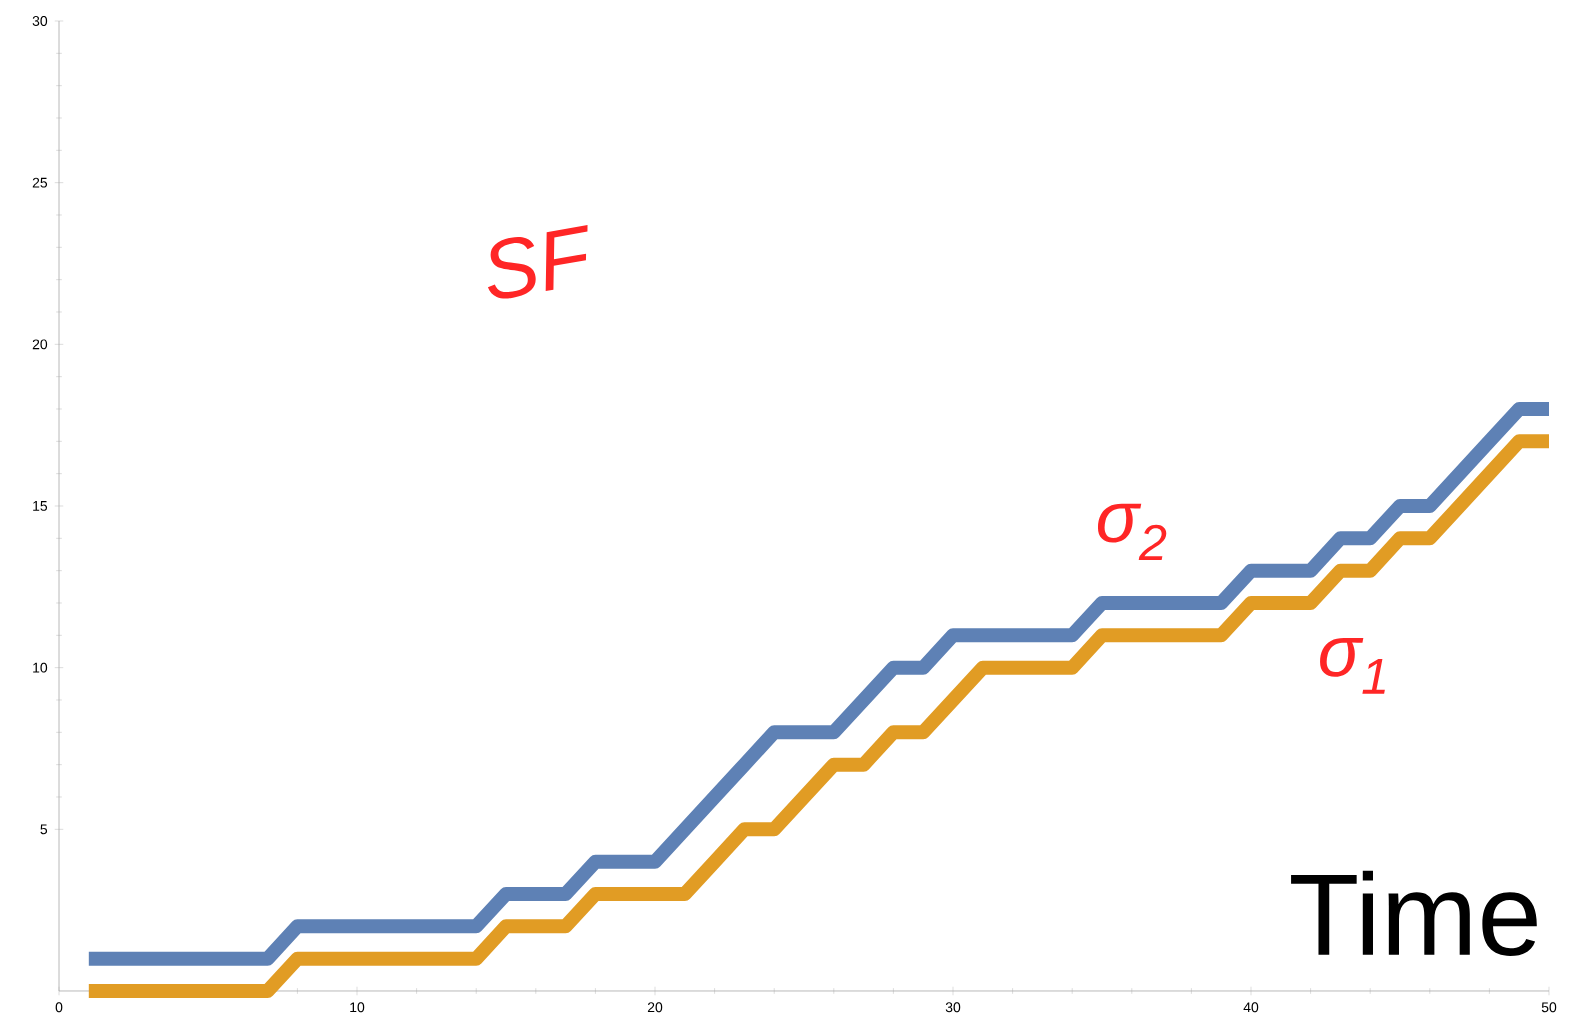  I want to click on y-tick-label: 10, so click(40, 667).